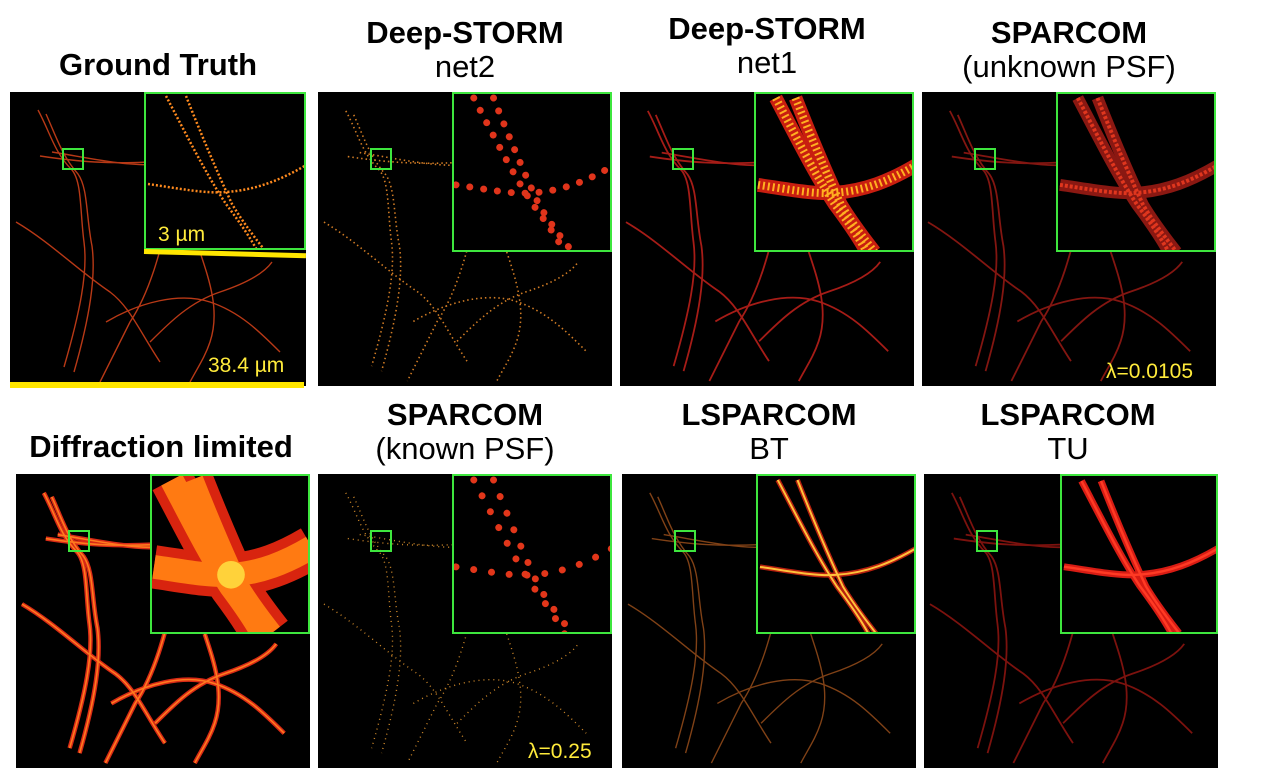  I want to click on title-deep-storm-net1: Deep-STORM net1, so click(767, 46).